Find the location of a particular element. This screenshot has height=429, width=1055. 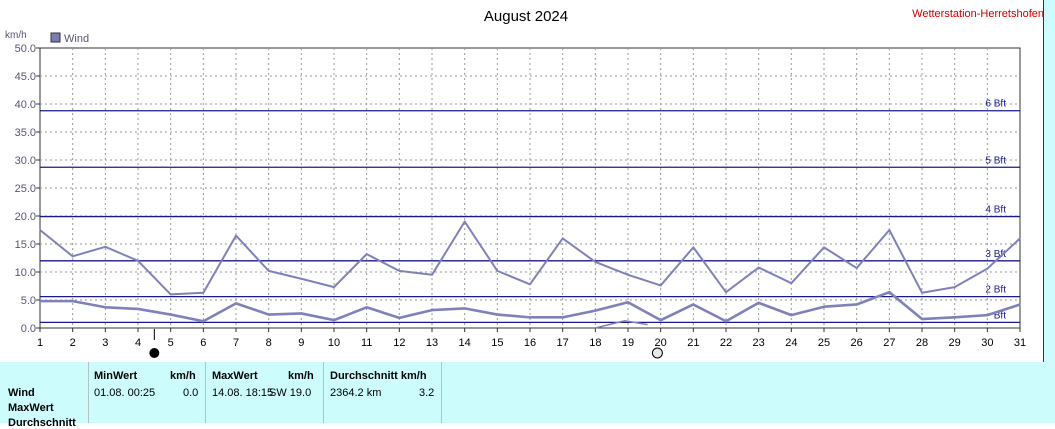

full-moon-icon is located at coordinates (657, 353).